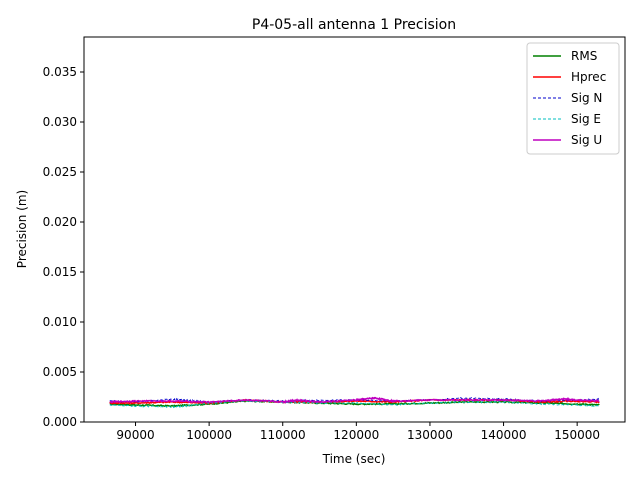  I want to click on x-tick-label: 100000, so click(209, 435).